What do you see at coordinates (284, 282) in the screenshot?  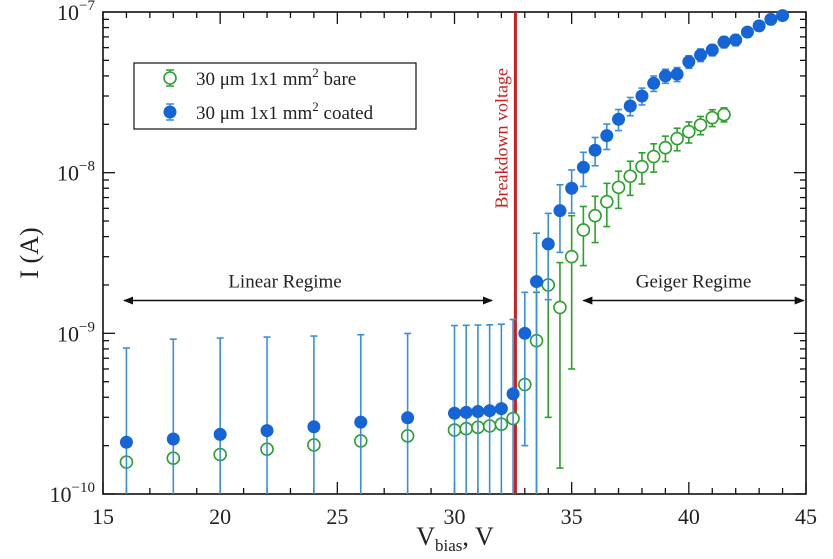 I see `linear-regime-label: Linear Regime` at bounding box center [284, 282].